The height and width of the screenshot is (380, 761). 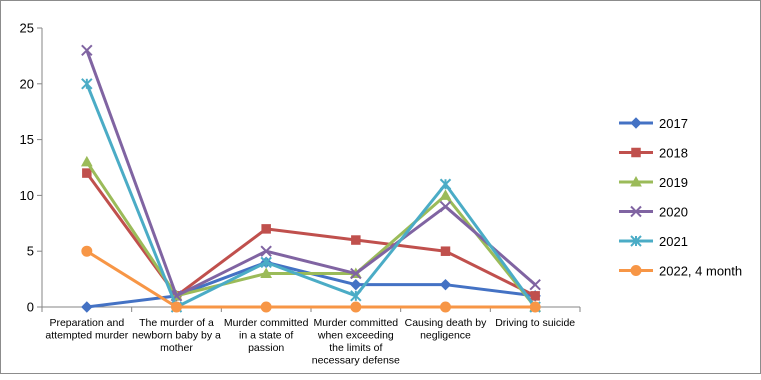 I want to click on x-tick-label-line: The murder of a, so click(x=176, y=323).